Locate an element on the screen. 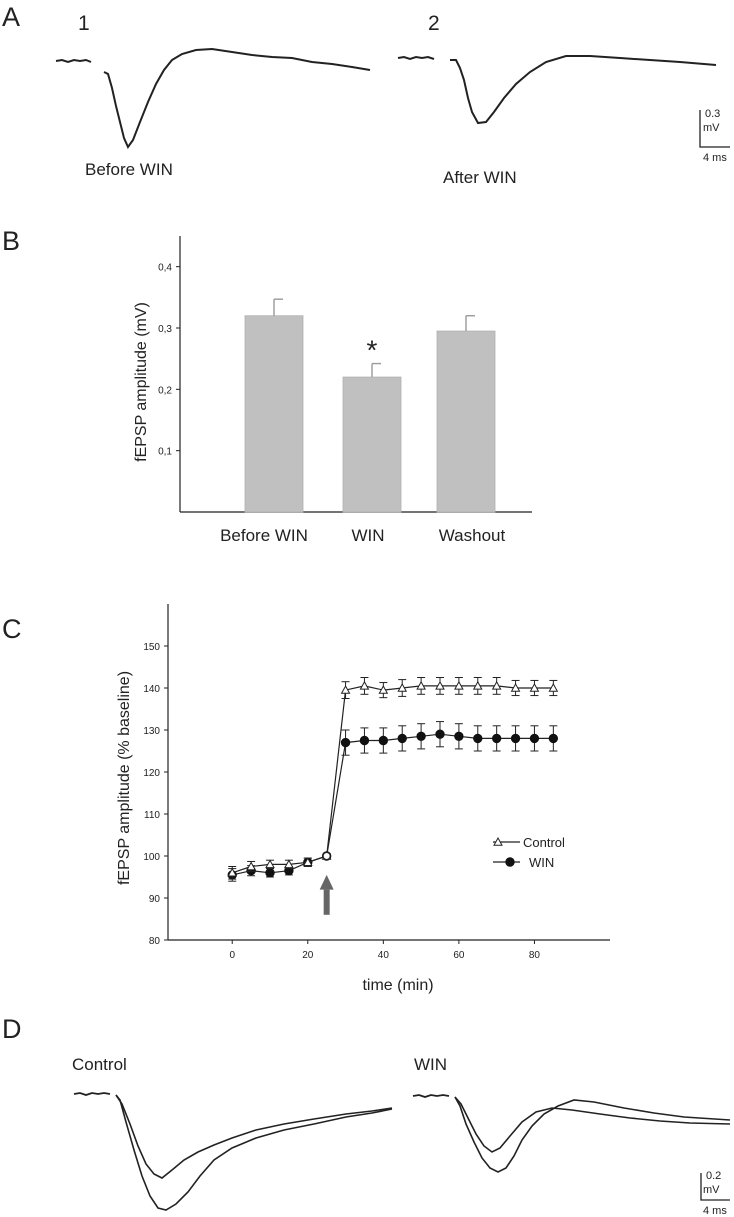 This screenshot has height=1217, width=734. chart-c-legend-label-win: WIN is located at coordinates (541, 862).